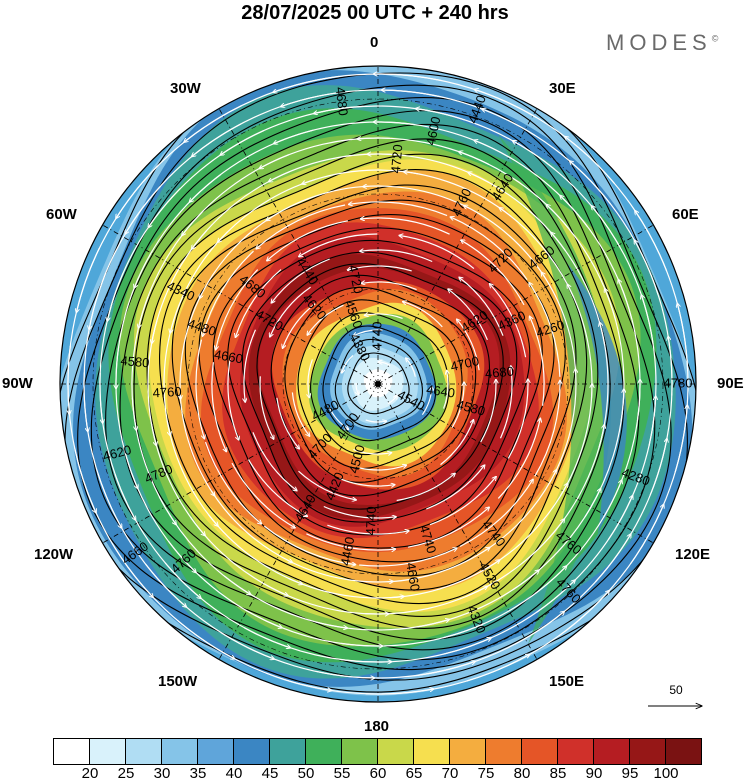  What do you see at coordinates (61, 214) in the screenshot?
I see `lon-label-60w: 60W` at bounding box center [61, 214].